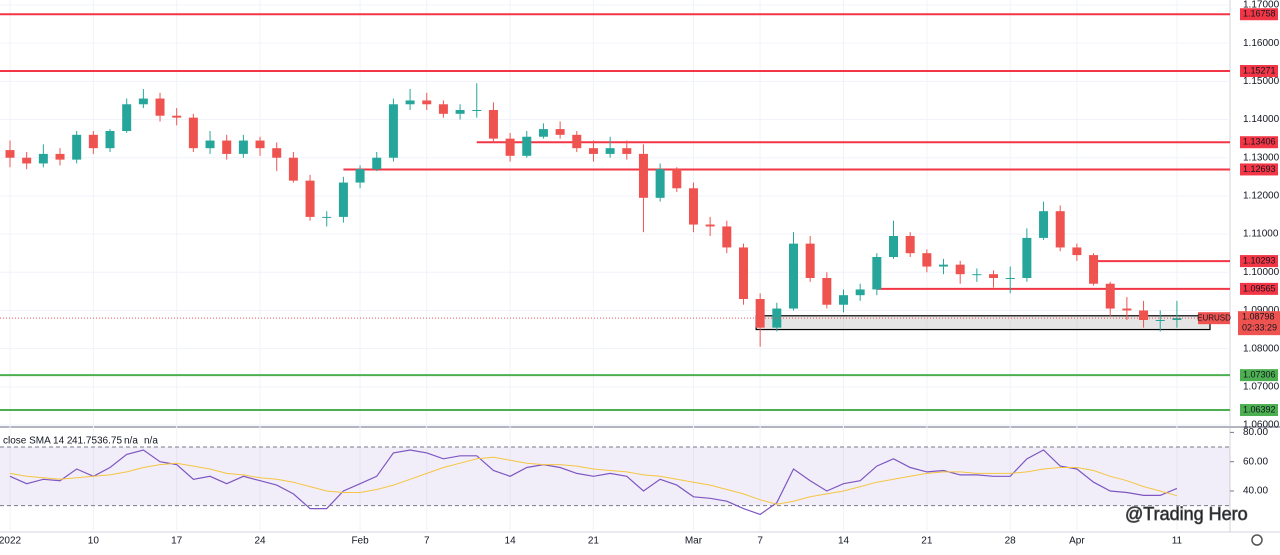 The width and height of the screenshot is (1280, 555). I want to click on level-label: 1.15271, so click(1259, 70).